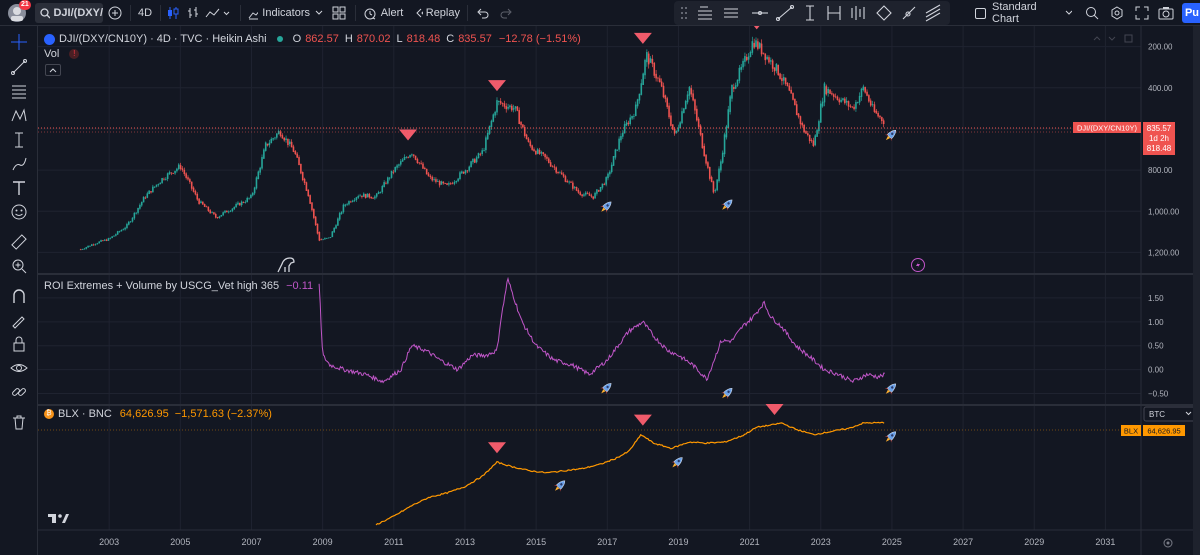  Describe the element at coordinates (483, 13) in the screenshot. I see `undo-button` at that location.